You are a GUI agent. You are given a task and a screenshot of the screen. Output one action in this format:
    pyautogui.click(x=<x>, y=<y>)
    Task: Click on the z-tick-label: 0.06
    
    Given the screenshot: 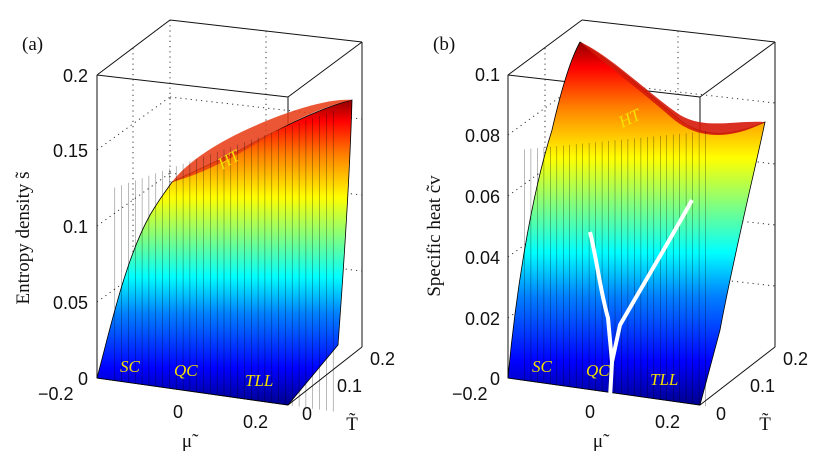 What is the action you would take?
    pyautogui.click(x=482, y=197)
    